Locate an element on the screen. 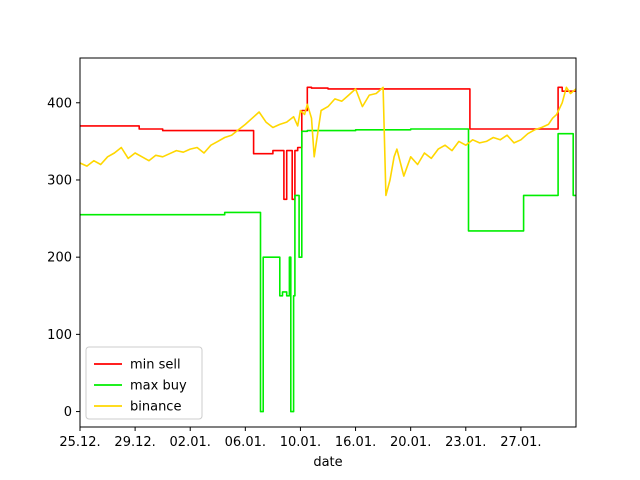  legend-label: max buy is located at coordinates (158, 386).